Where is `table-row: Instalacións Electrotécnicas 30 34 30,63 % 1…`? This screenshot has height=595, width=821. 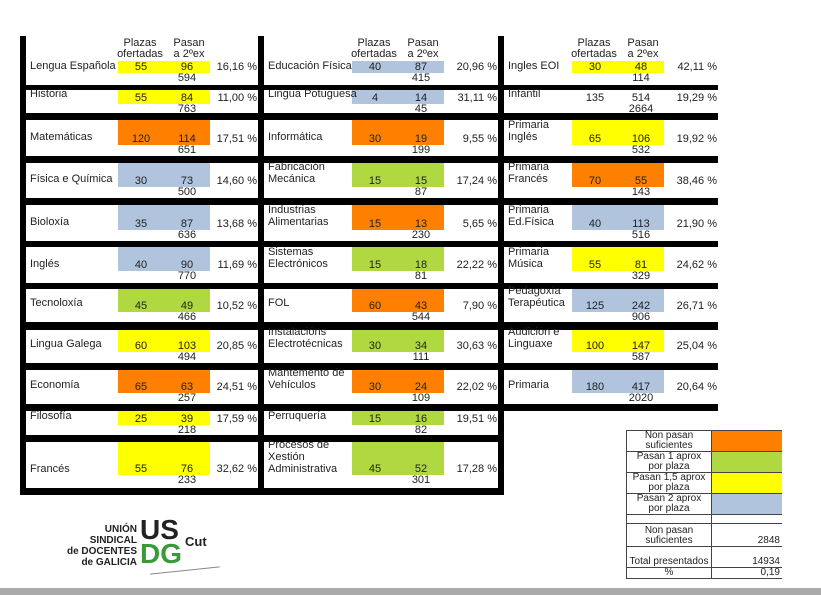
table-row: Instalacións Electrotécnicas 30 34 30,63 % 1… is located at coordinates (381, 344).